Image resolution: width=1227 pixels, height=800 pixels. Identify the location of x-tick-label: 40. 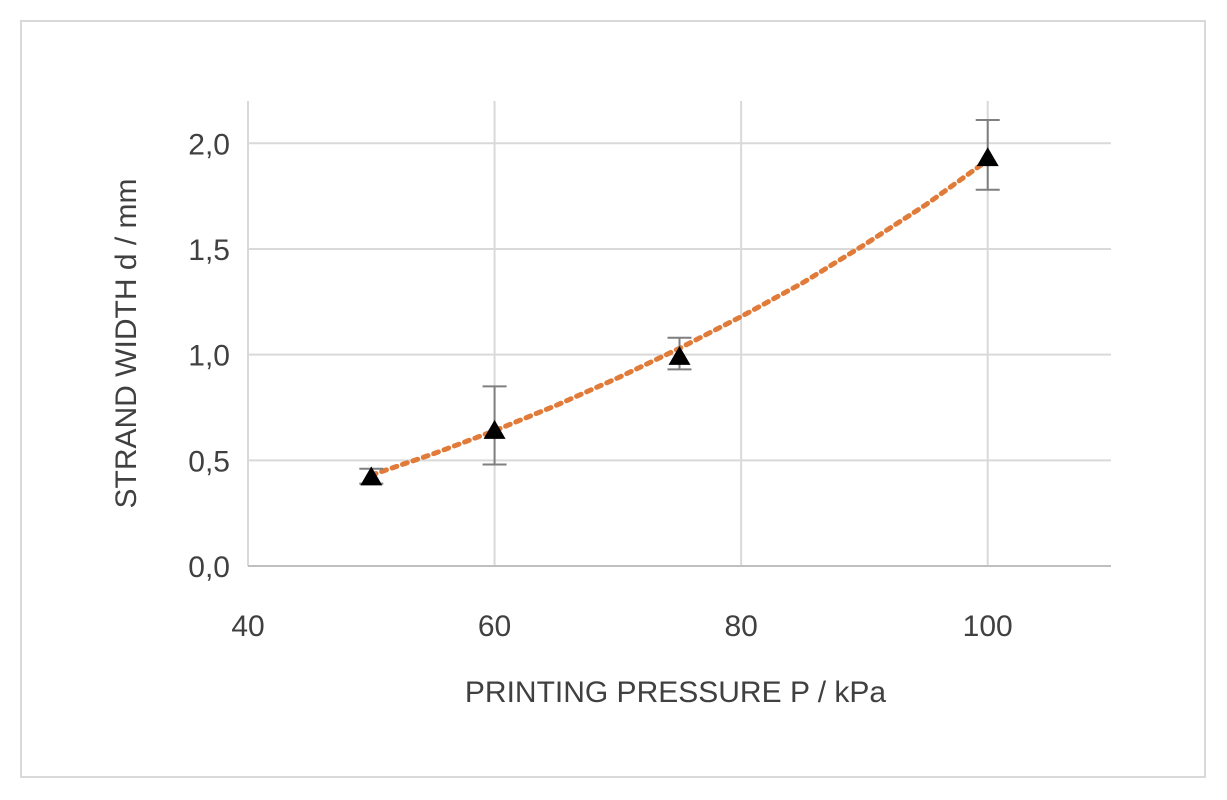
(247, 626).